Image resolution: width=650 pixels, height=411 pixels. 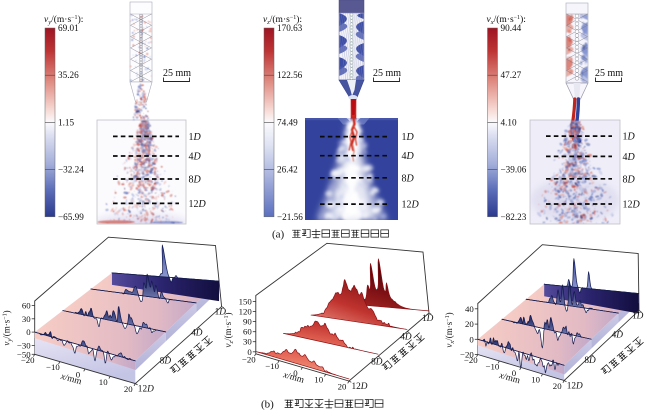 What do you see at coordinates (506, 20) in the screenshot?
I see `svg-text: vx/(m·s−1):` at bounding box center [506, 20].